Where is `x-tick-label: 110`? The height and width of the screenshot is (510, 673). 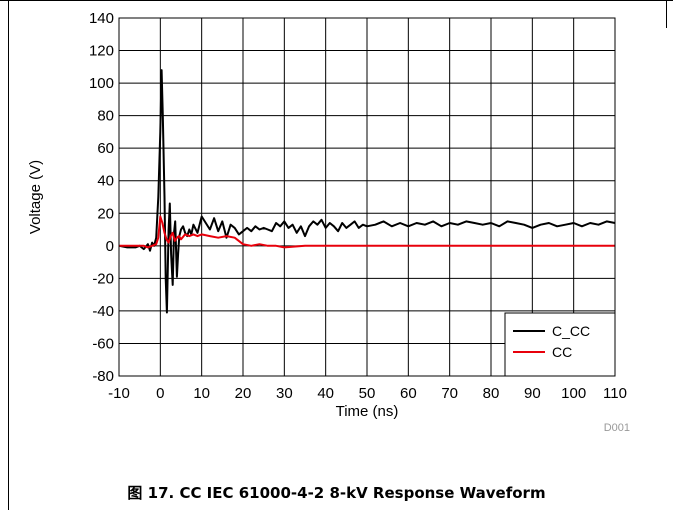 x-tick-label: 110 is located at coordinates (615, 393).